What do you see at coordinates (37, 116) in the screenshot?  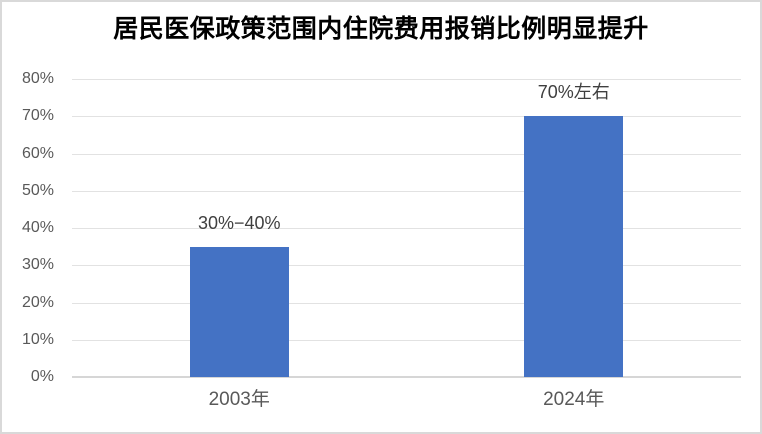 I see `y-tick-label: 70%` at bounding box center [37, 116].